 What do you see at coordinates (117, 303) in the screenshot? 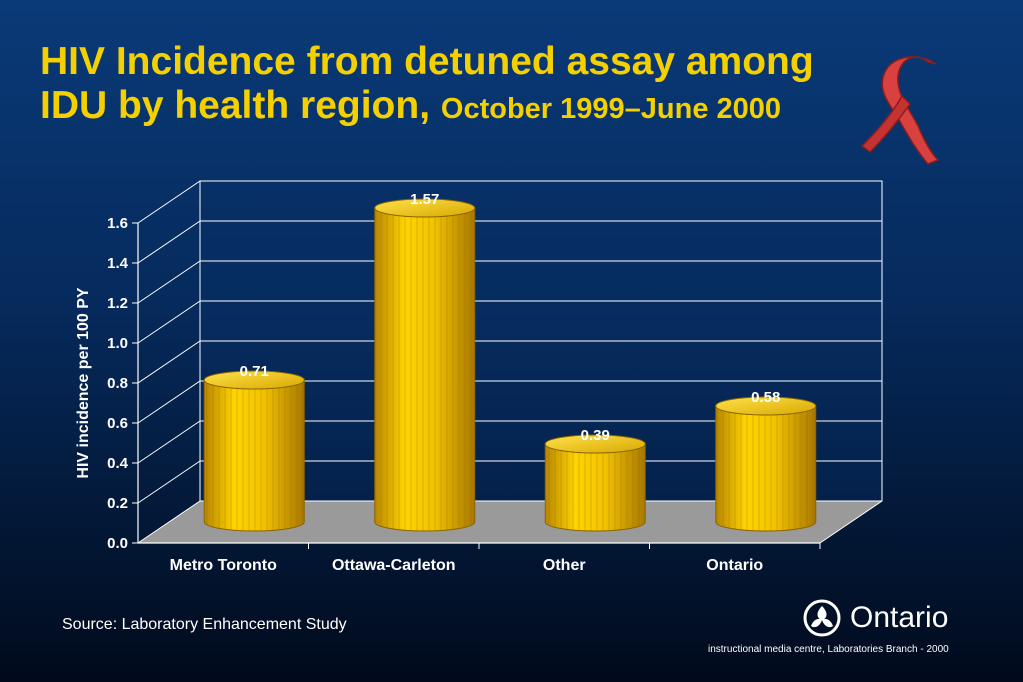
I see `y-tick-label: 1.2` at bounding box center [117, 303].